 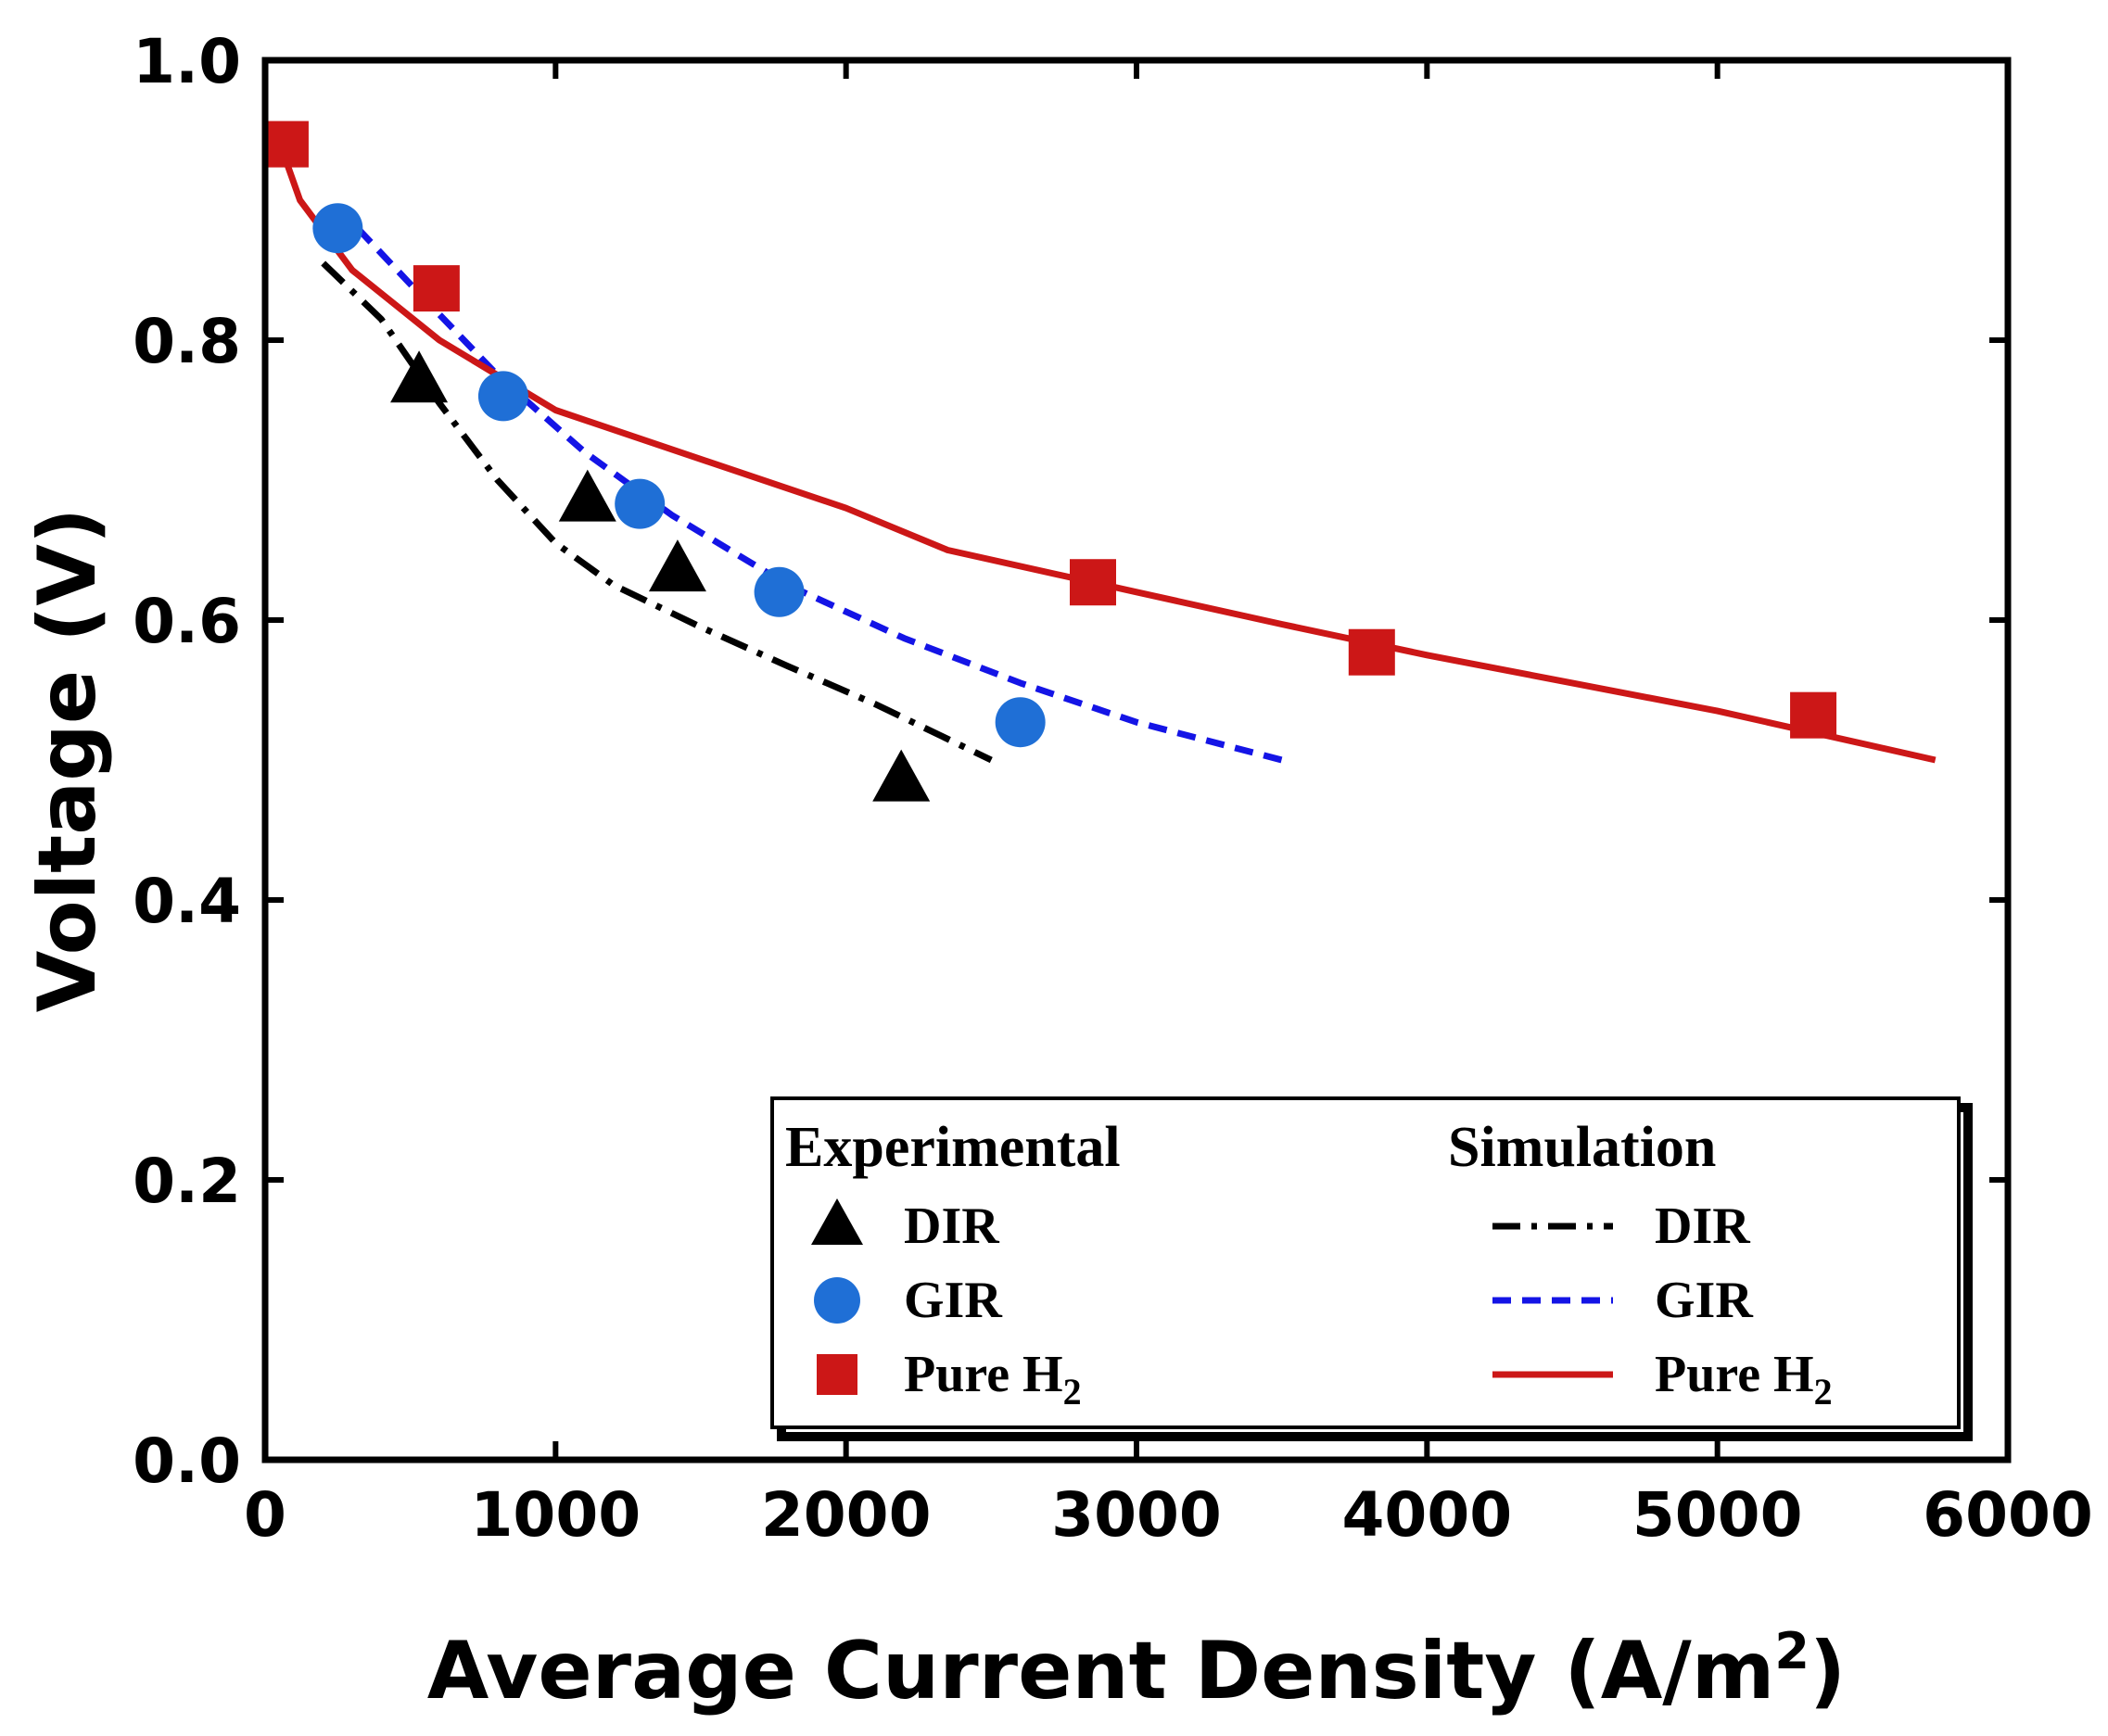 What do you see at coordinates (187, 1181) in the screenshot?
I see `y-tick-label: 0.2` at bounding box center [187, 1181].